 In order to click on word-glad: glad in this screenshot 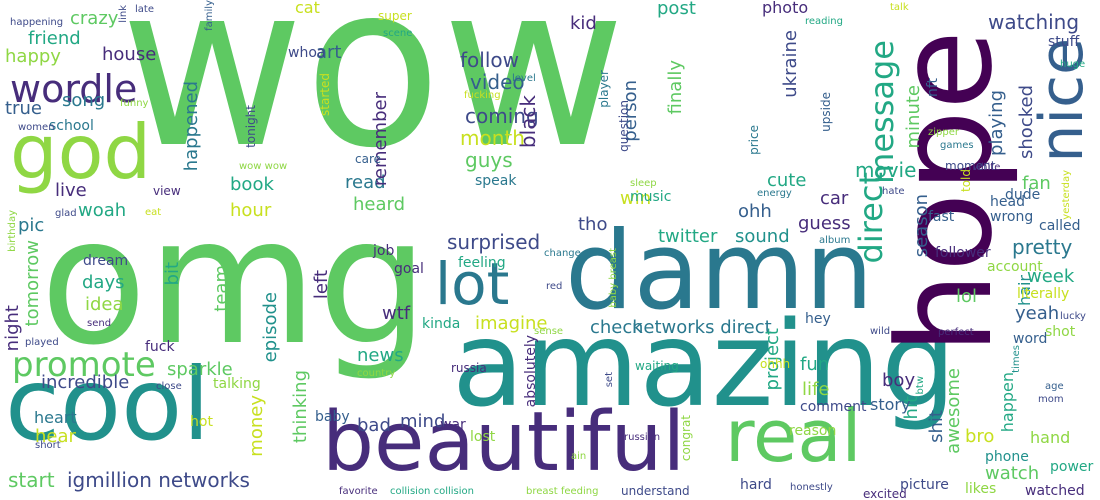, I will do `click(66, 213)`.